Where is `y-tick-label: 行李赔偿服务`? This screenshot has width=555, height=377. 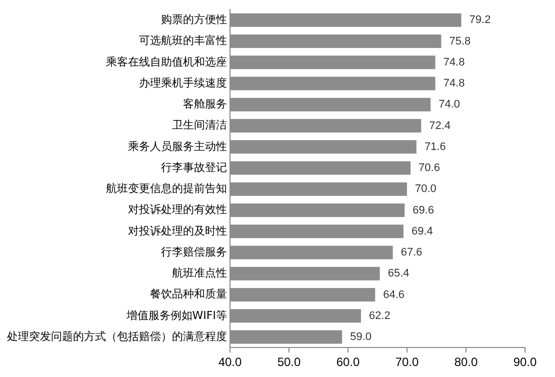
y-tick-label: 行李赔偿服务 is located at coordinates (194, 251).